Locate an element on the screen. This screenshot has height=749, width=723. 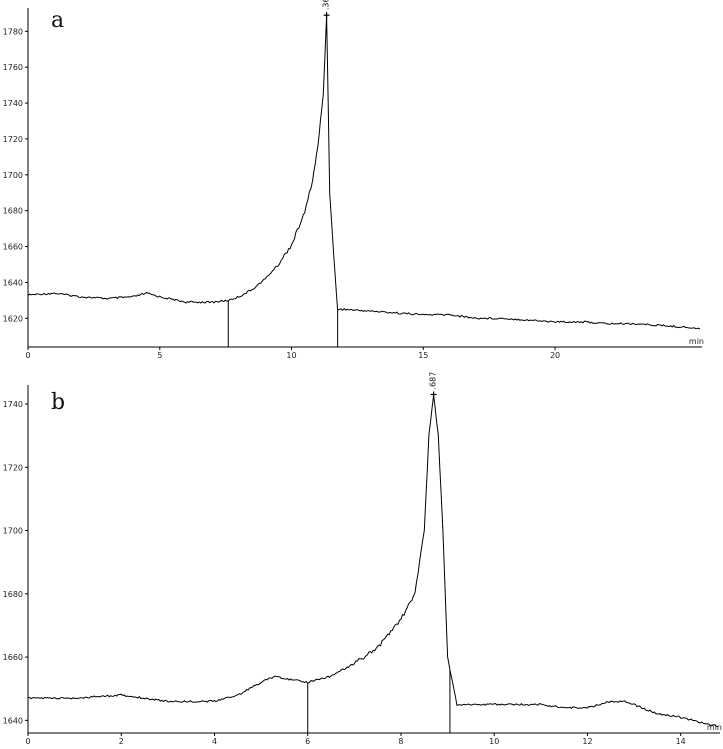
y-tick-label: 1780 is located at coordinates (13, 31).